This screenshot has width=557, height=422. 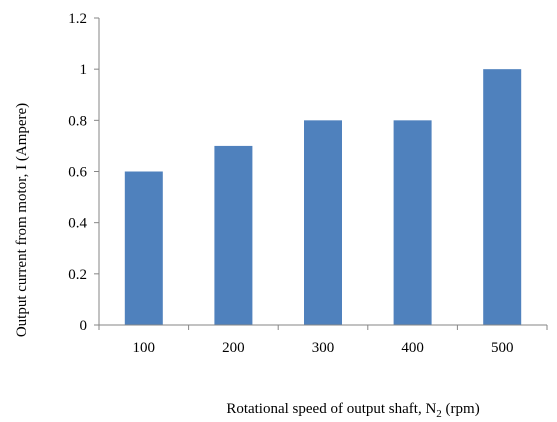 What do you see at coordinates (77, 173) in the screenshot?
I see `y-tick-label: 0.6` at bounding box center [77, 173].